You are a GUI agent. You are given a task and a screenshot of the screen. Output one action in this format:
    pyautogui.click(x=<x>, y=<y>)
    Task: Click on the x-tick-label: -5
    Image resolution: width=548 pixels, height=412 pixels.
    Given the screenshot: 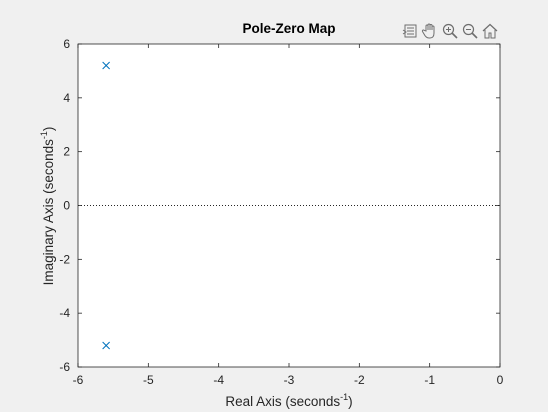 What is the action you would take?
    pyautogui.click(x=148, y=380)
    